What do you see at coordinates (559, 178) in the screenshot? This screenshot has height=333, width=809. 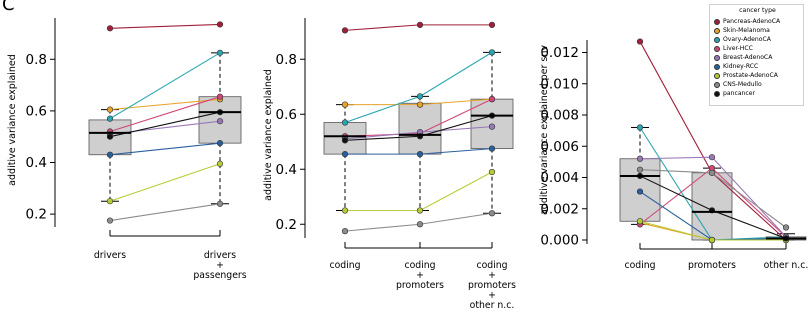 I see `y-tick-label: 0.004` at bounding box center [559, 178].